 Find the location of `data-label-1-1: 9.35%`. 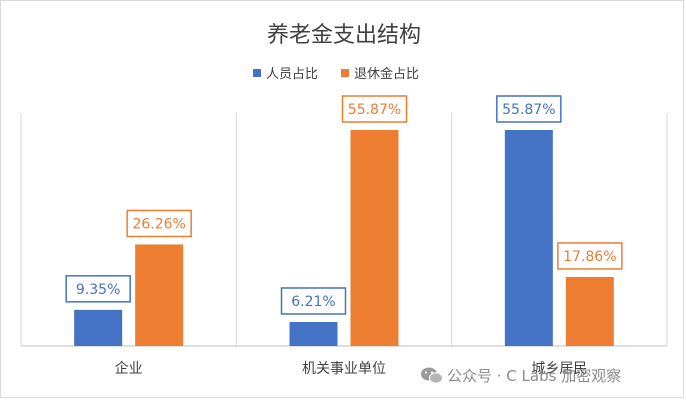

data-label-1-1: 9.35% is located at coordinates (98, 290).